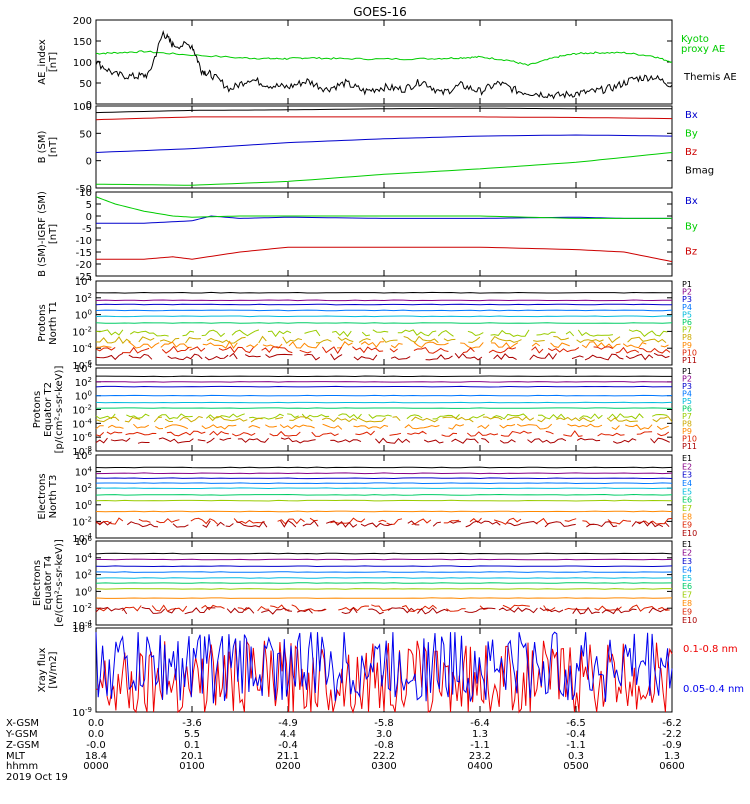 Image resolution: width=750 pixels, height=804 pixels. Describe the element at coordinates (691, 201) in the screenshot. I see `legend-label: Bx` at that location.